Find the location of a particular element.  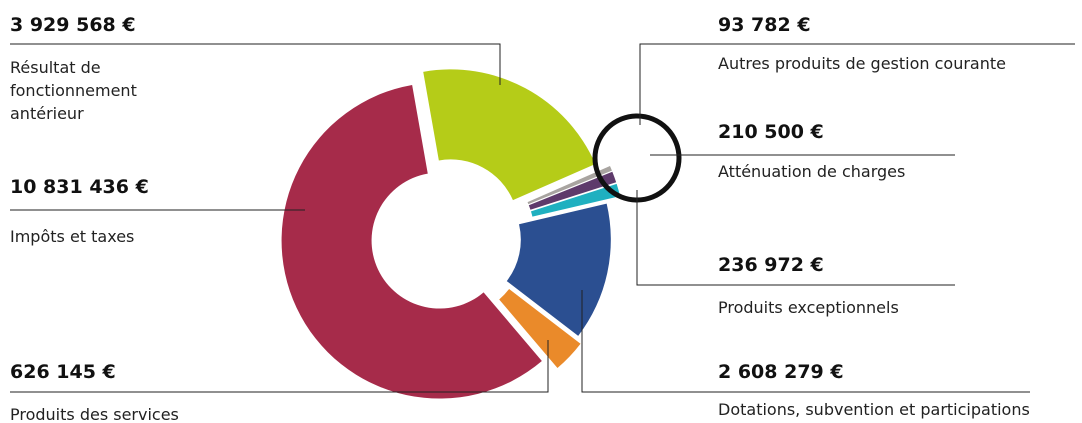

value-label: 93 782 € is located at coordinates (764, 25).